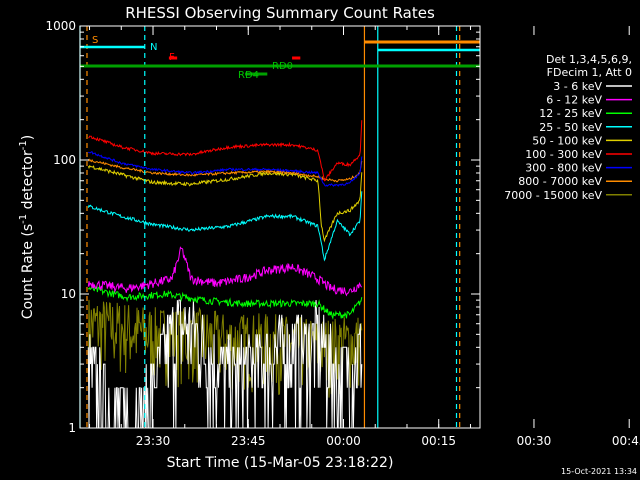 This screenshot has height=480, width=640. I want to click on y-axis-label: Count Rate (s-1 detector-1), so click(27, 227).